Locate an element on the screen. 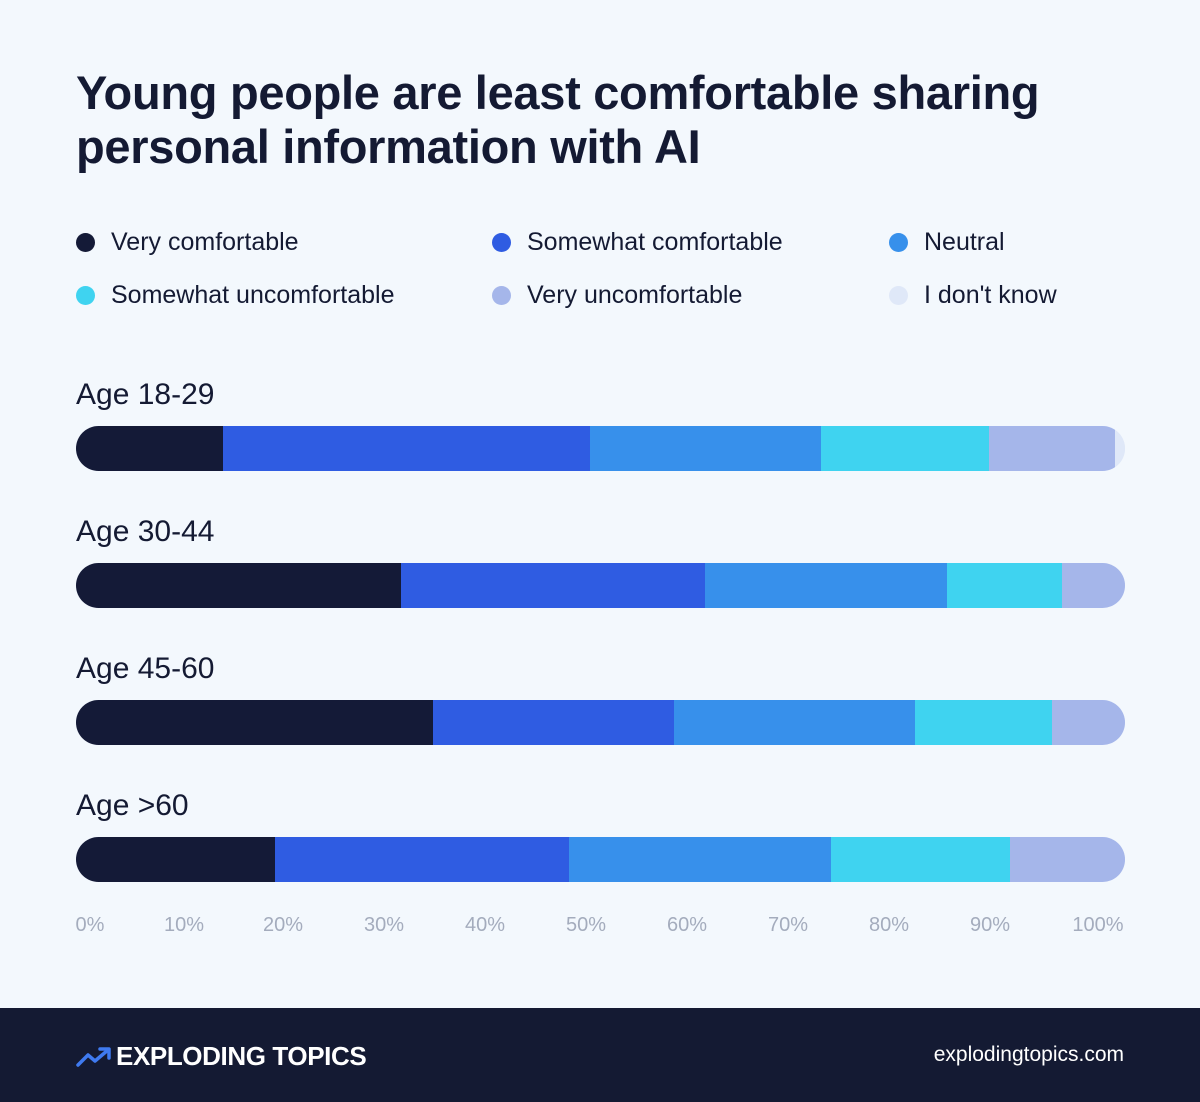 This screenshot has height=1102, width=1200. legend-label: Neutral is located at coordinates (964, 242).